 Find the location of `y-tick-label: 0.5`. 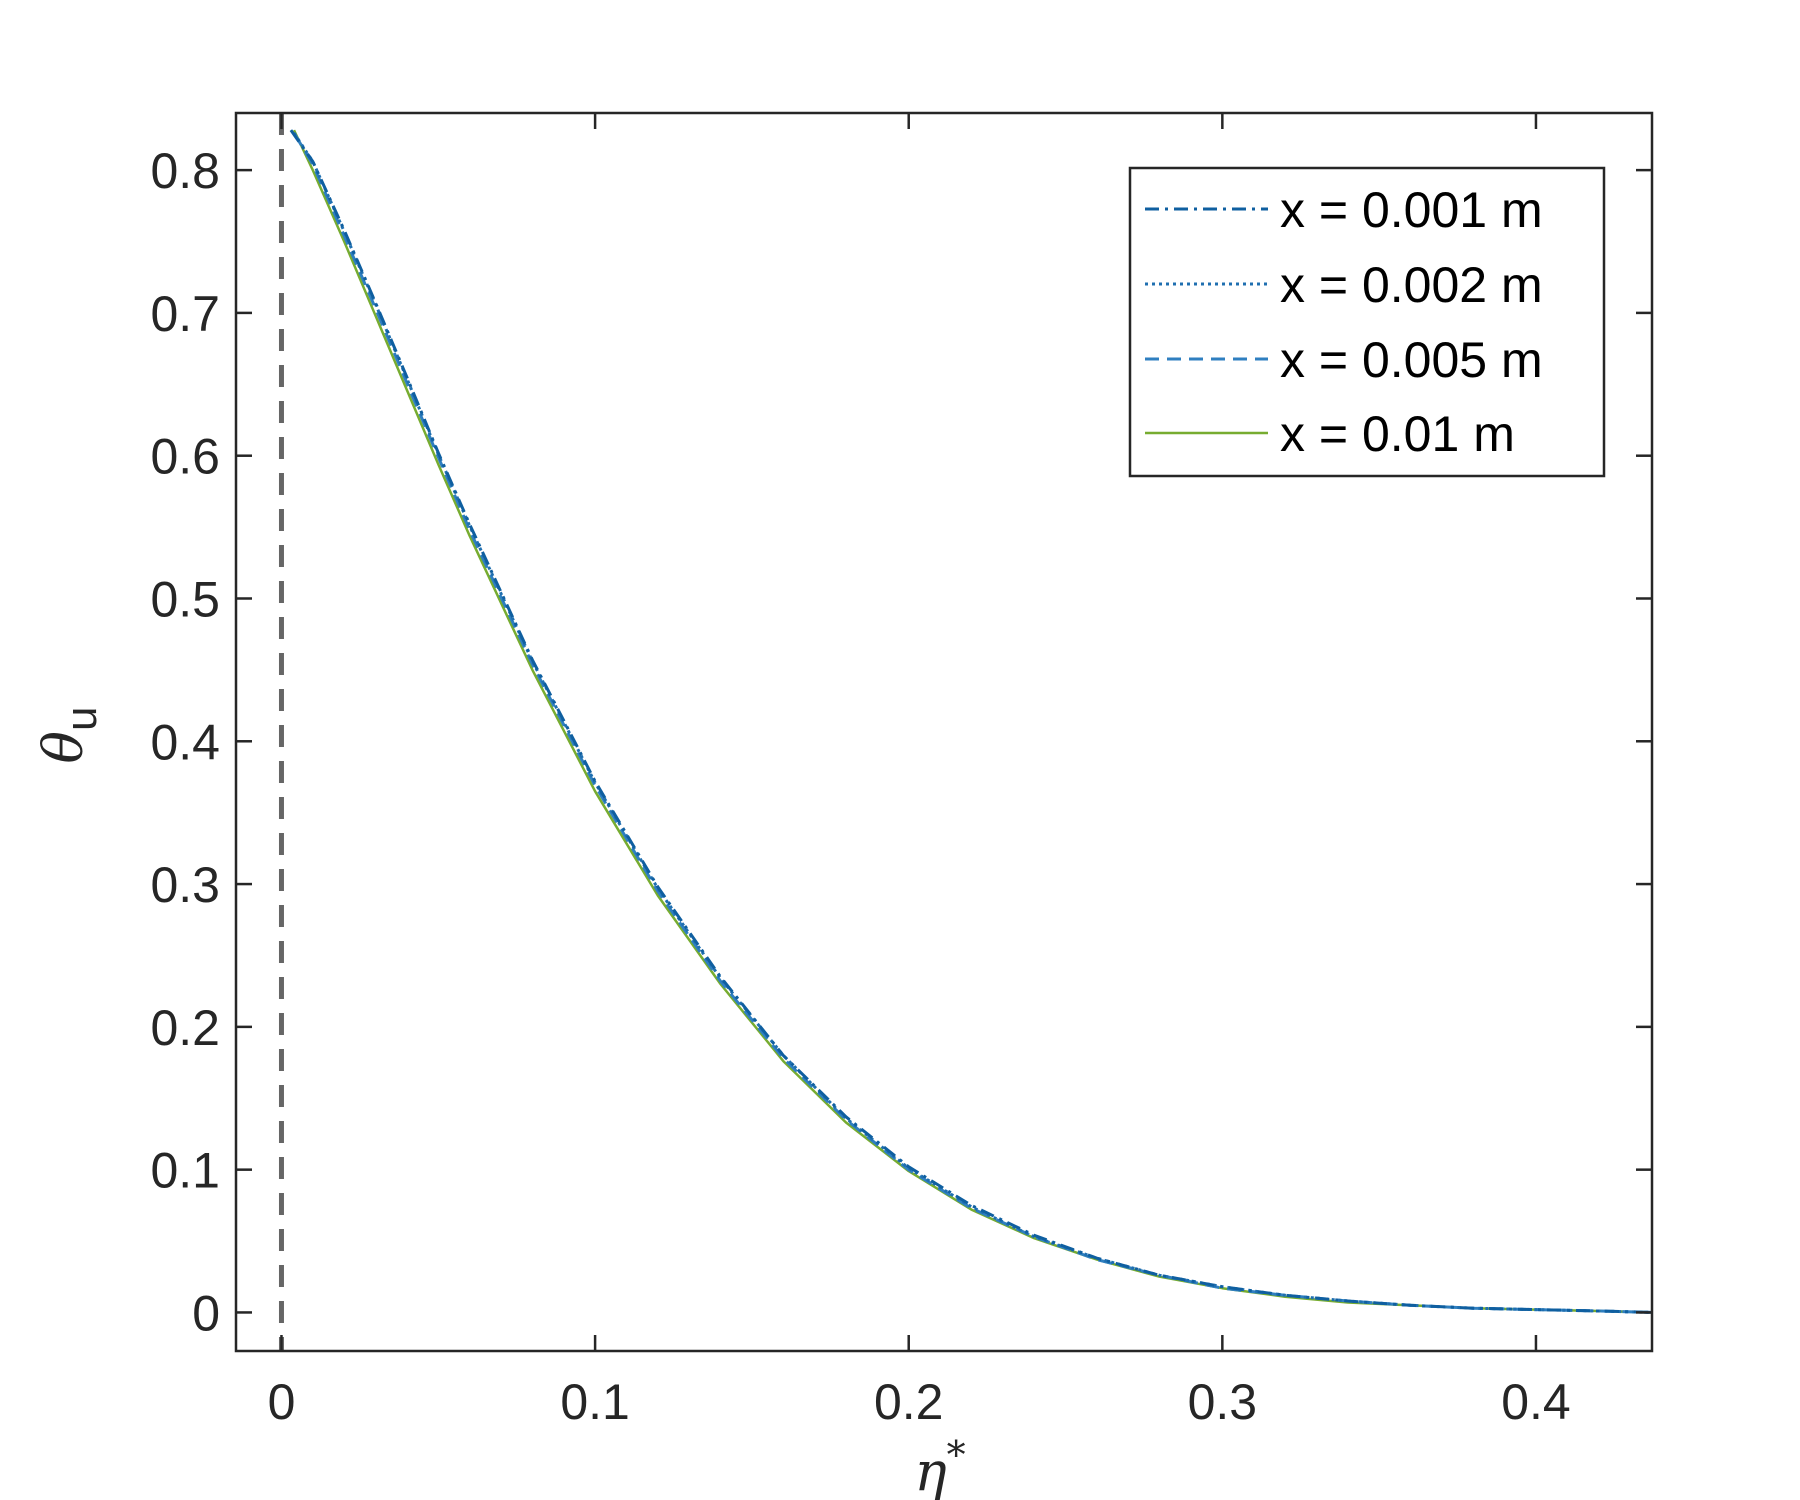

y-tick-label: 0.5 is located at coordinates (185, 599).